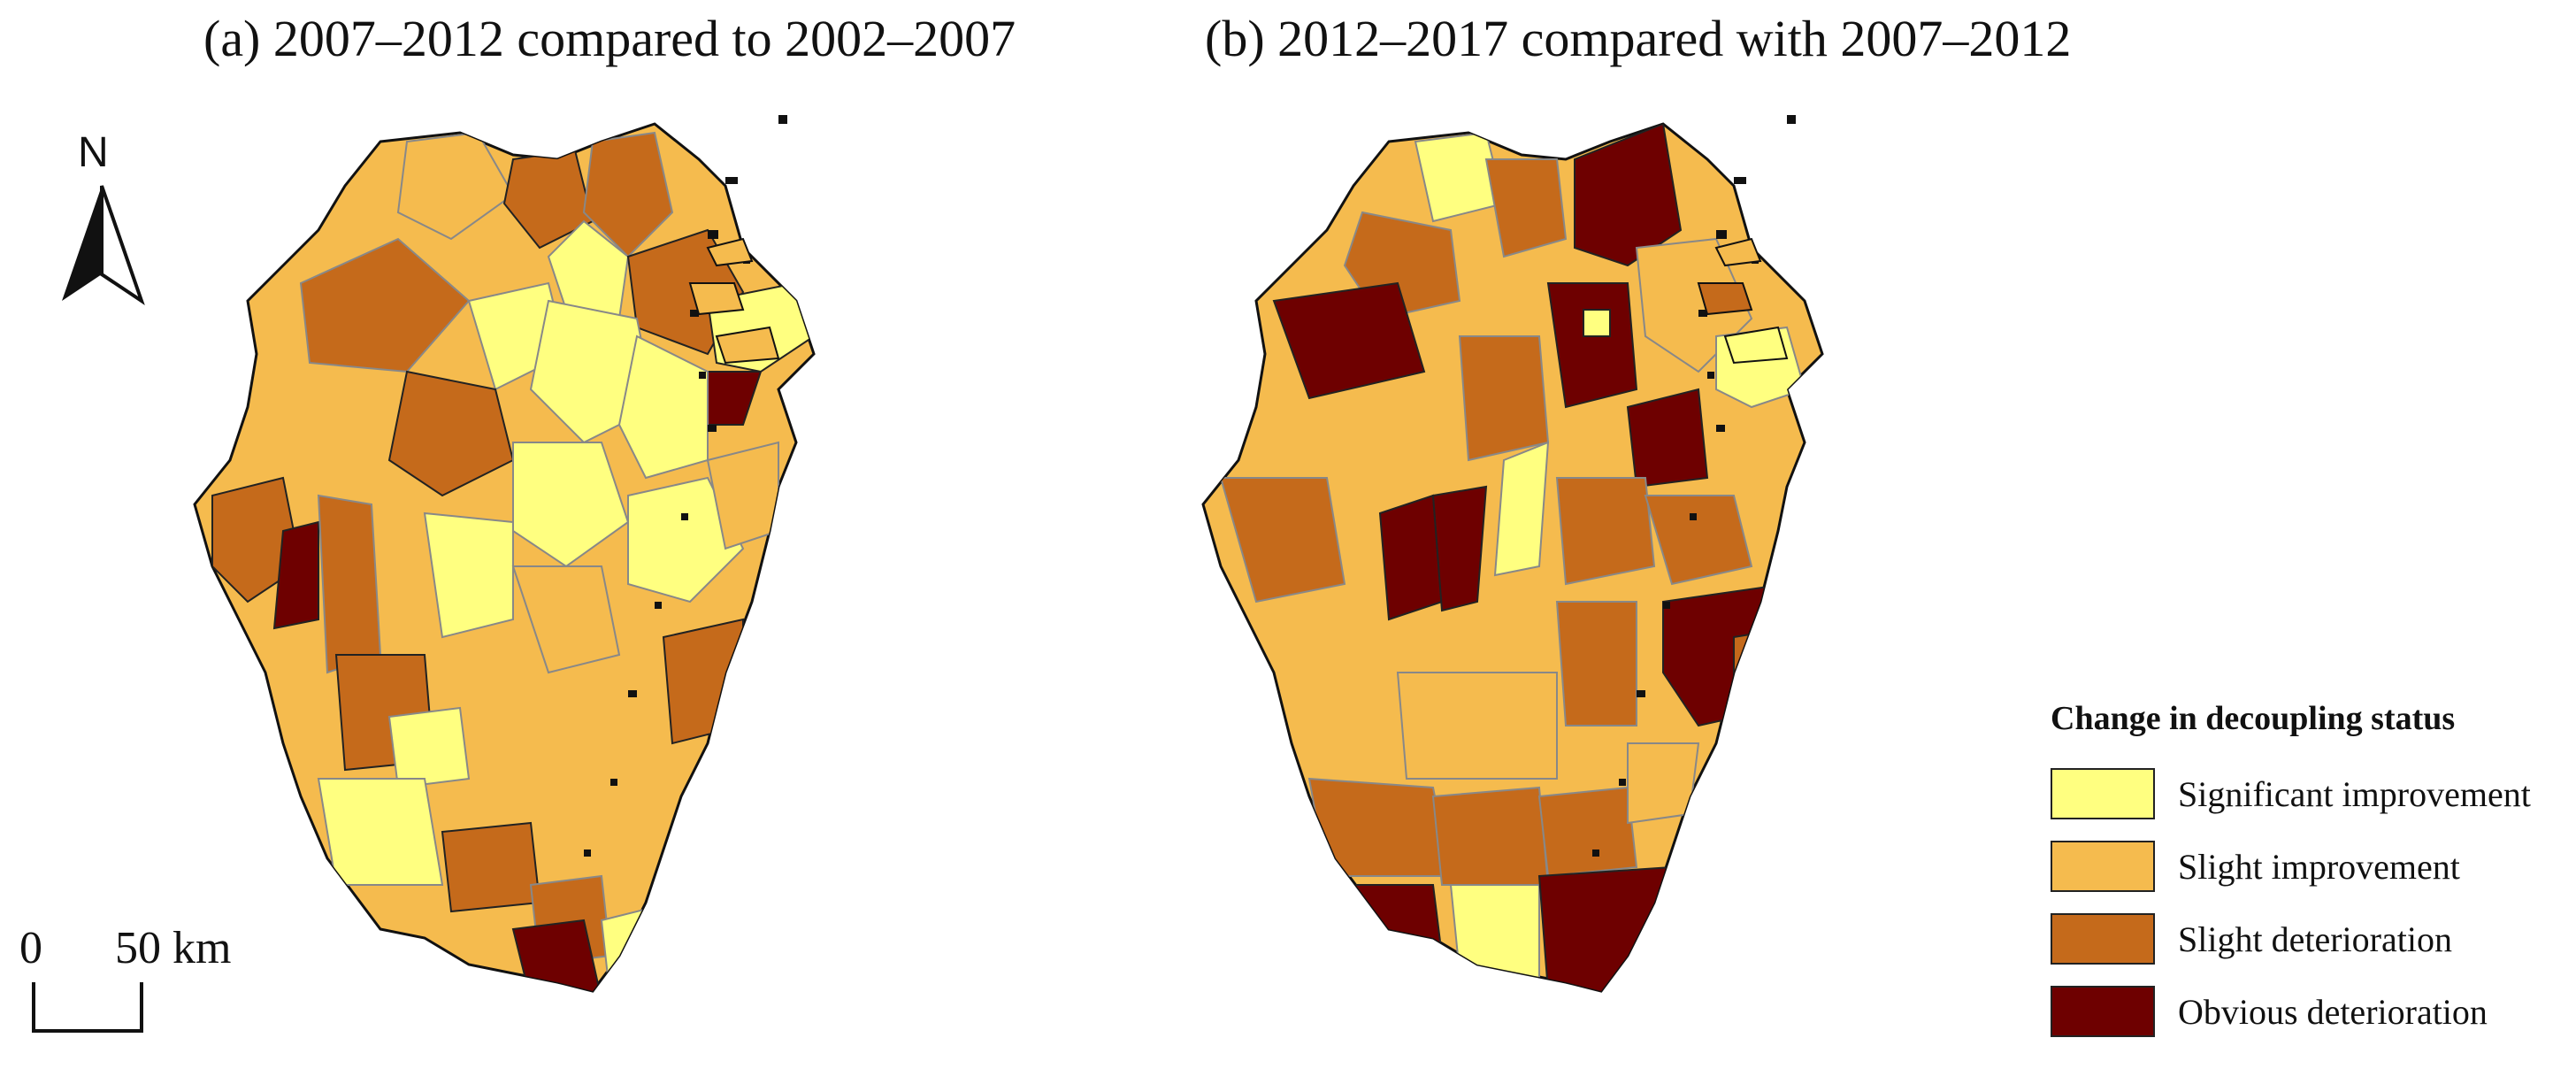 The width and height of the screenshot is (2576, 1084). I want to click on legend-item-significant-improvement: Significant improvement, so click(2291, 793).